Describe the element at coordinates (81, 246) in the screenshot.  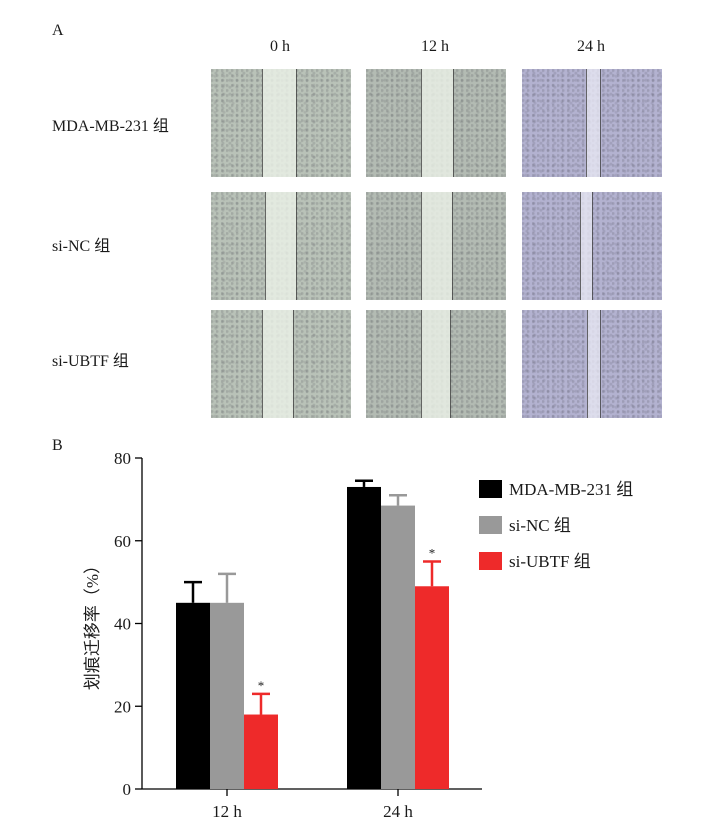
I see `row-header-sinc: si-NC 组` at that location.